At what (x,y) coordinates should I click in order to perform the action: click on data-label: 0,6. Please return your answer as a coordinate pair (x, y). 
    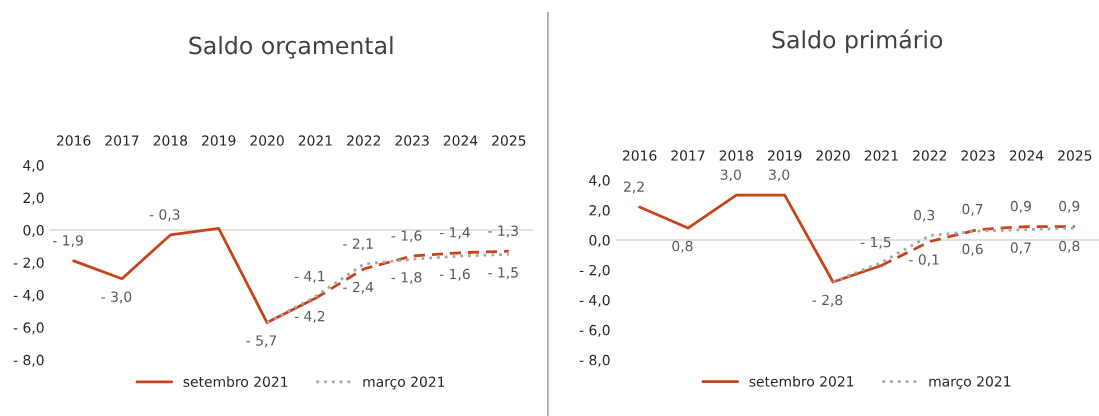
    Looking at the image, I should click on (972, 249).